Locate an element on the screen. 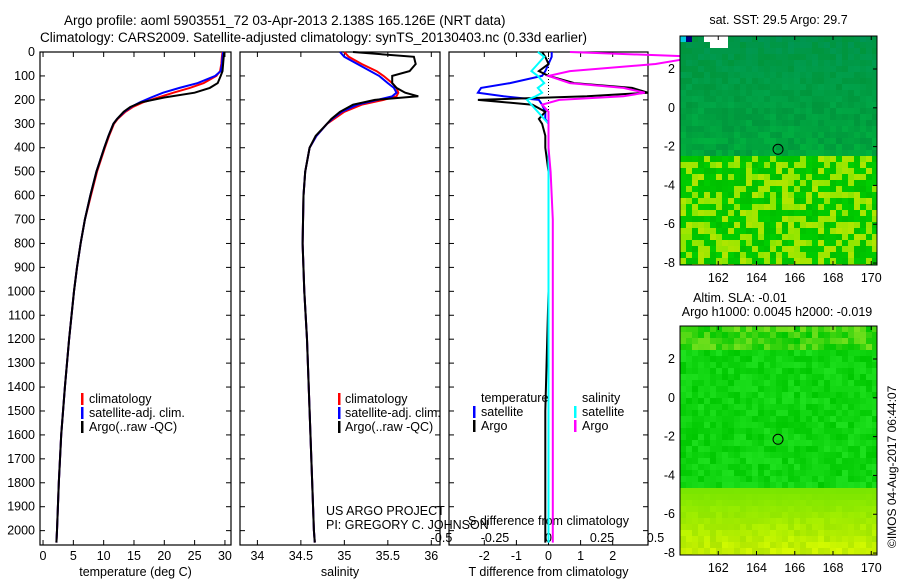 Image resolution: width=900 pixels, height=580 pixels. x-tick-label: 25 is located at coordinates (195, 556).